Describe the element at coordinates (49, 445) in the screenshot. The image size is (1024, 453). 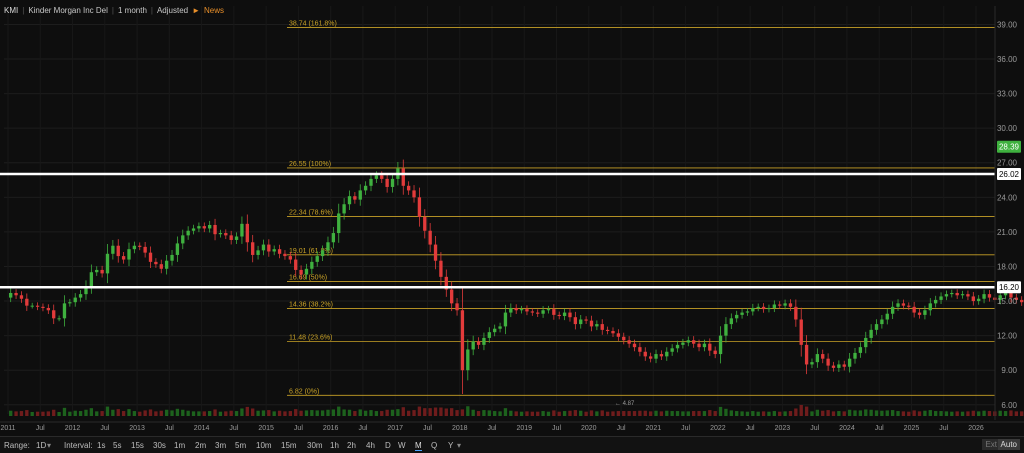
I see `range-dropdown-icon: ▾` at that location.